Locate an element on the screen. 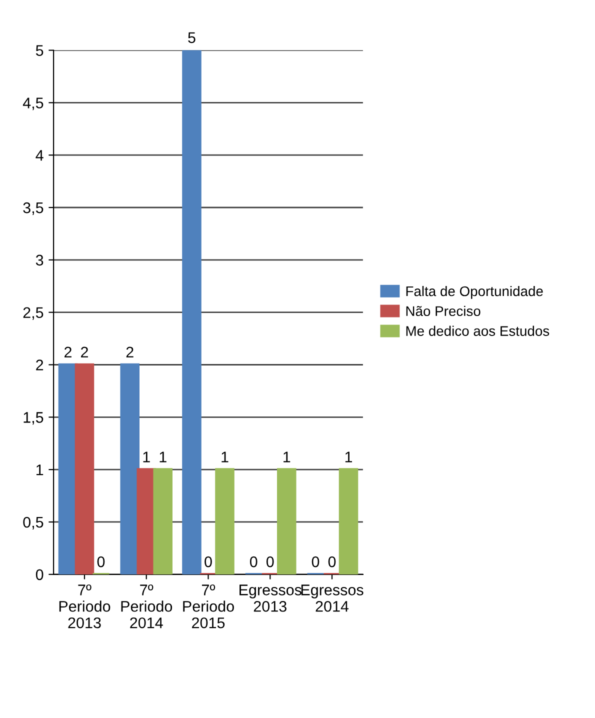 This screenshot has height=718, width=595. legend-label: Me dedico aos Estudos is located at coordinates (478, 331).